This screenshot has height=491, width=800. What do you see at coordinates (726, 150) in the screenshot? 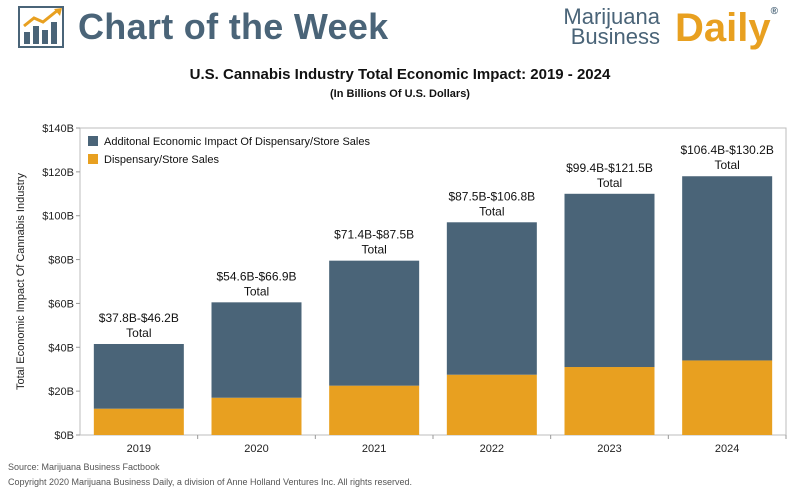
I see `total-range-label: $106.4B-$130.2B` at bounding box center [726, 150].